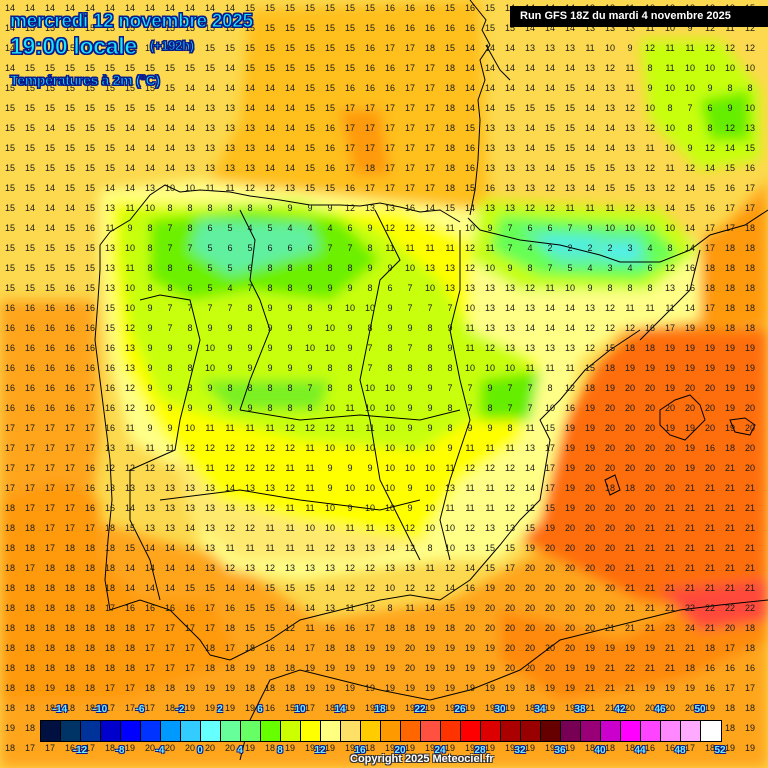 The width and height of the screenshot is (768, 768). What do you see at coordinates (349, 168) in the screenshot?
I see `temperature-value: 17` at bounding box center [349, 168].